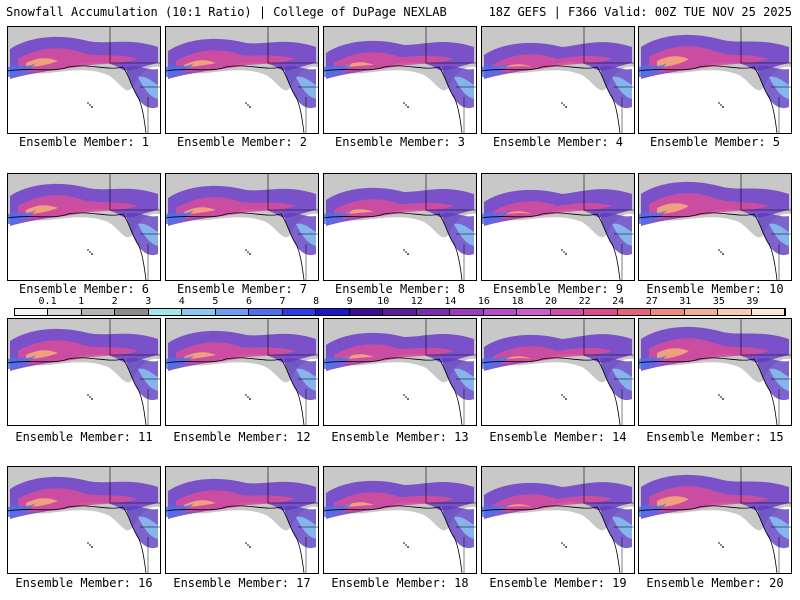  Describe the element at coordinates (84, 583) in the screenshot. I see `ensemble-member-label: Ensemble Member: 16` at that location.